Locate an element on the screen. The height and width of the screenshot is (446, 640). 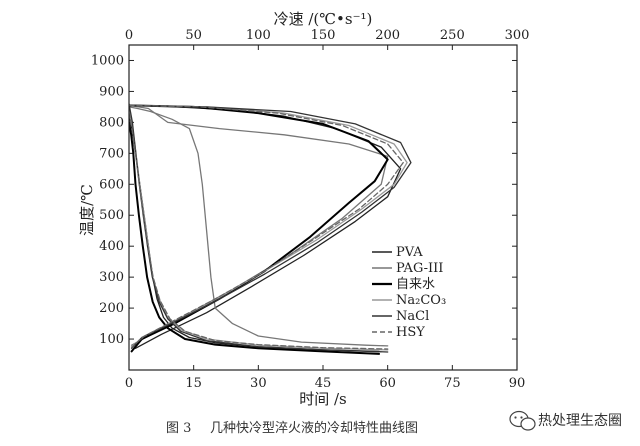
x-axis-ticks: 0 15 30 45 60 75 90 is located at coordinates (325, 378).